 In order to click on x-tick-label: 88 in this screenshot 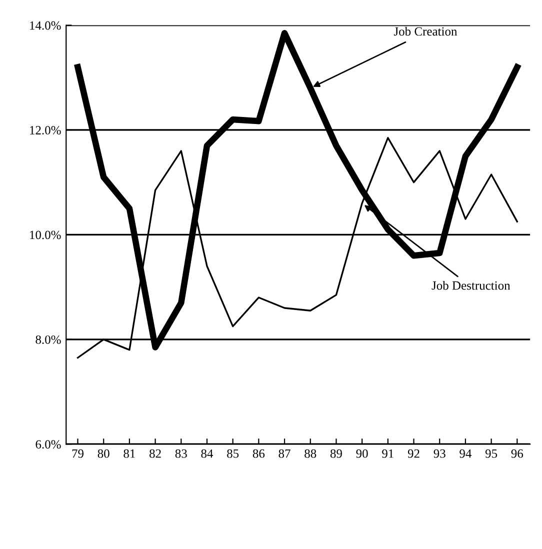, I will do `click(310, 453)`.